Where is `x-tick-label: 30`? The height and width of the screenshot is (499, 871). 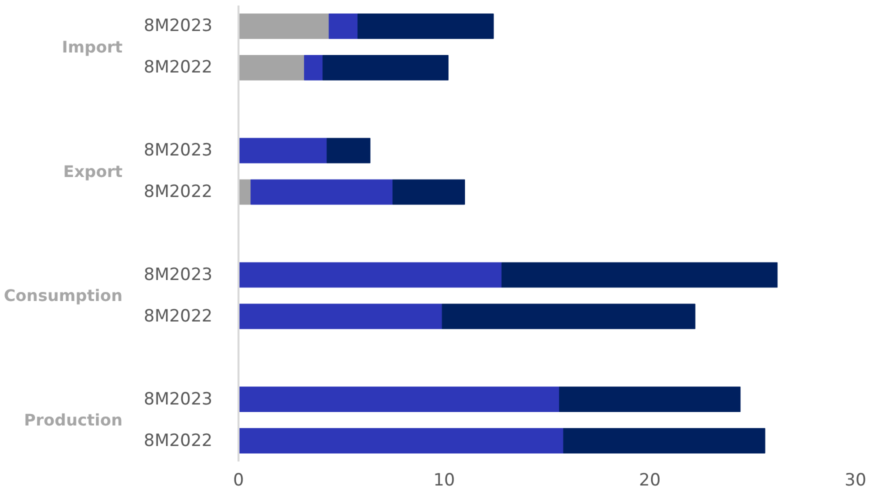
x-tick-label: 30 is located at coordinates (855, 480).